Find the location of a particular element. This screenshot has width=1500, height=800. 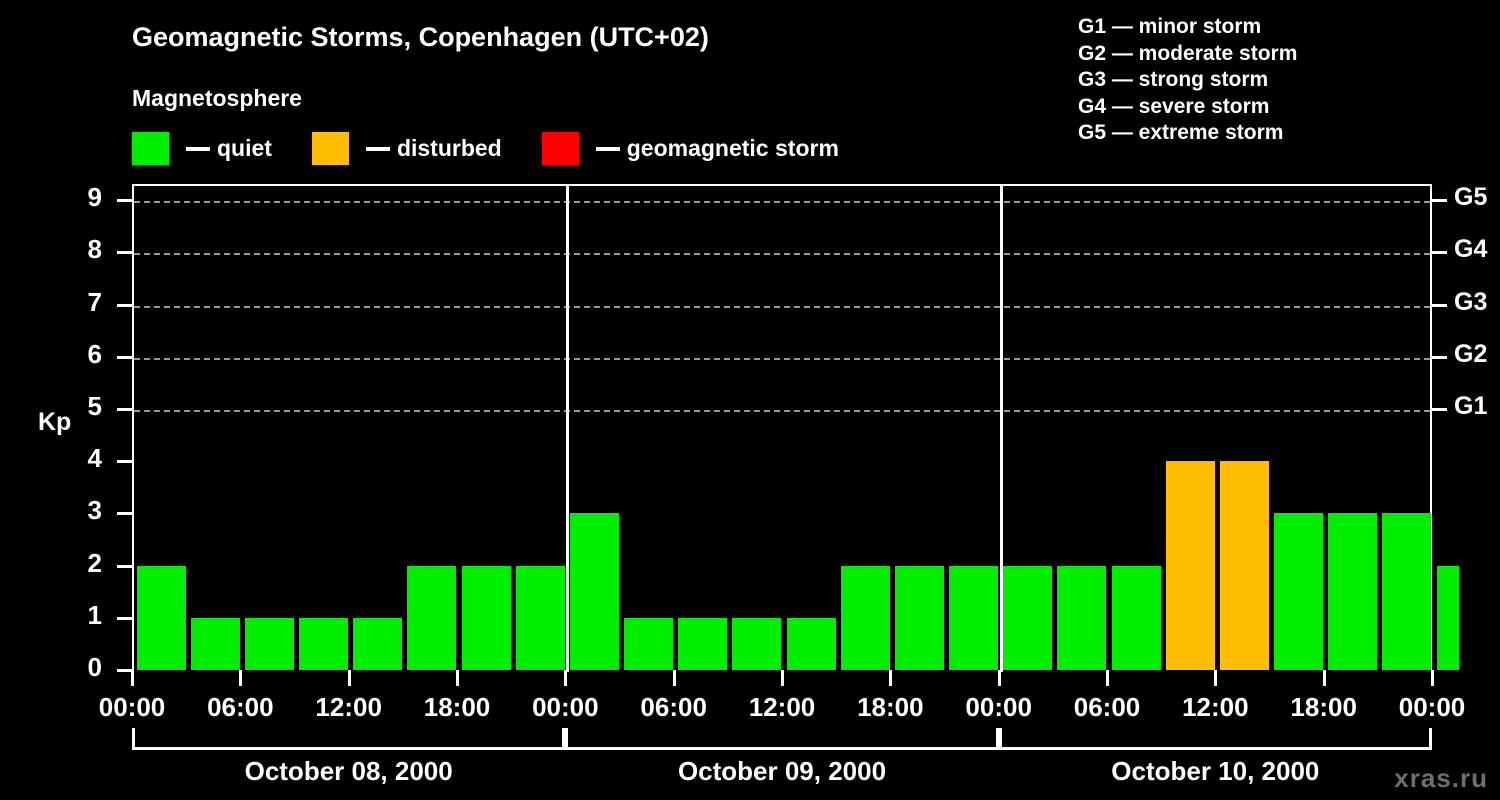

y-tick-label-7: 7 is located at coordinates (94, 301).